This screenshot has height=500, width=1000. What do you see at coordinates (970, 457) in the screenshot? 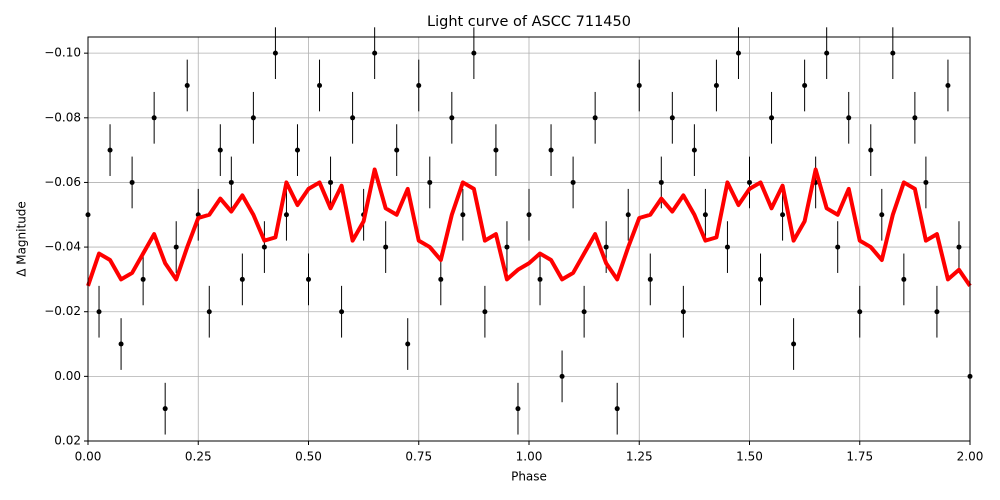
I see `x-tick-label: 2.00` at bounding box center [970, 457].